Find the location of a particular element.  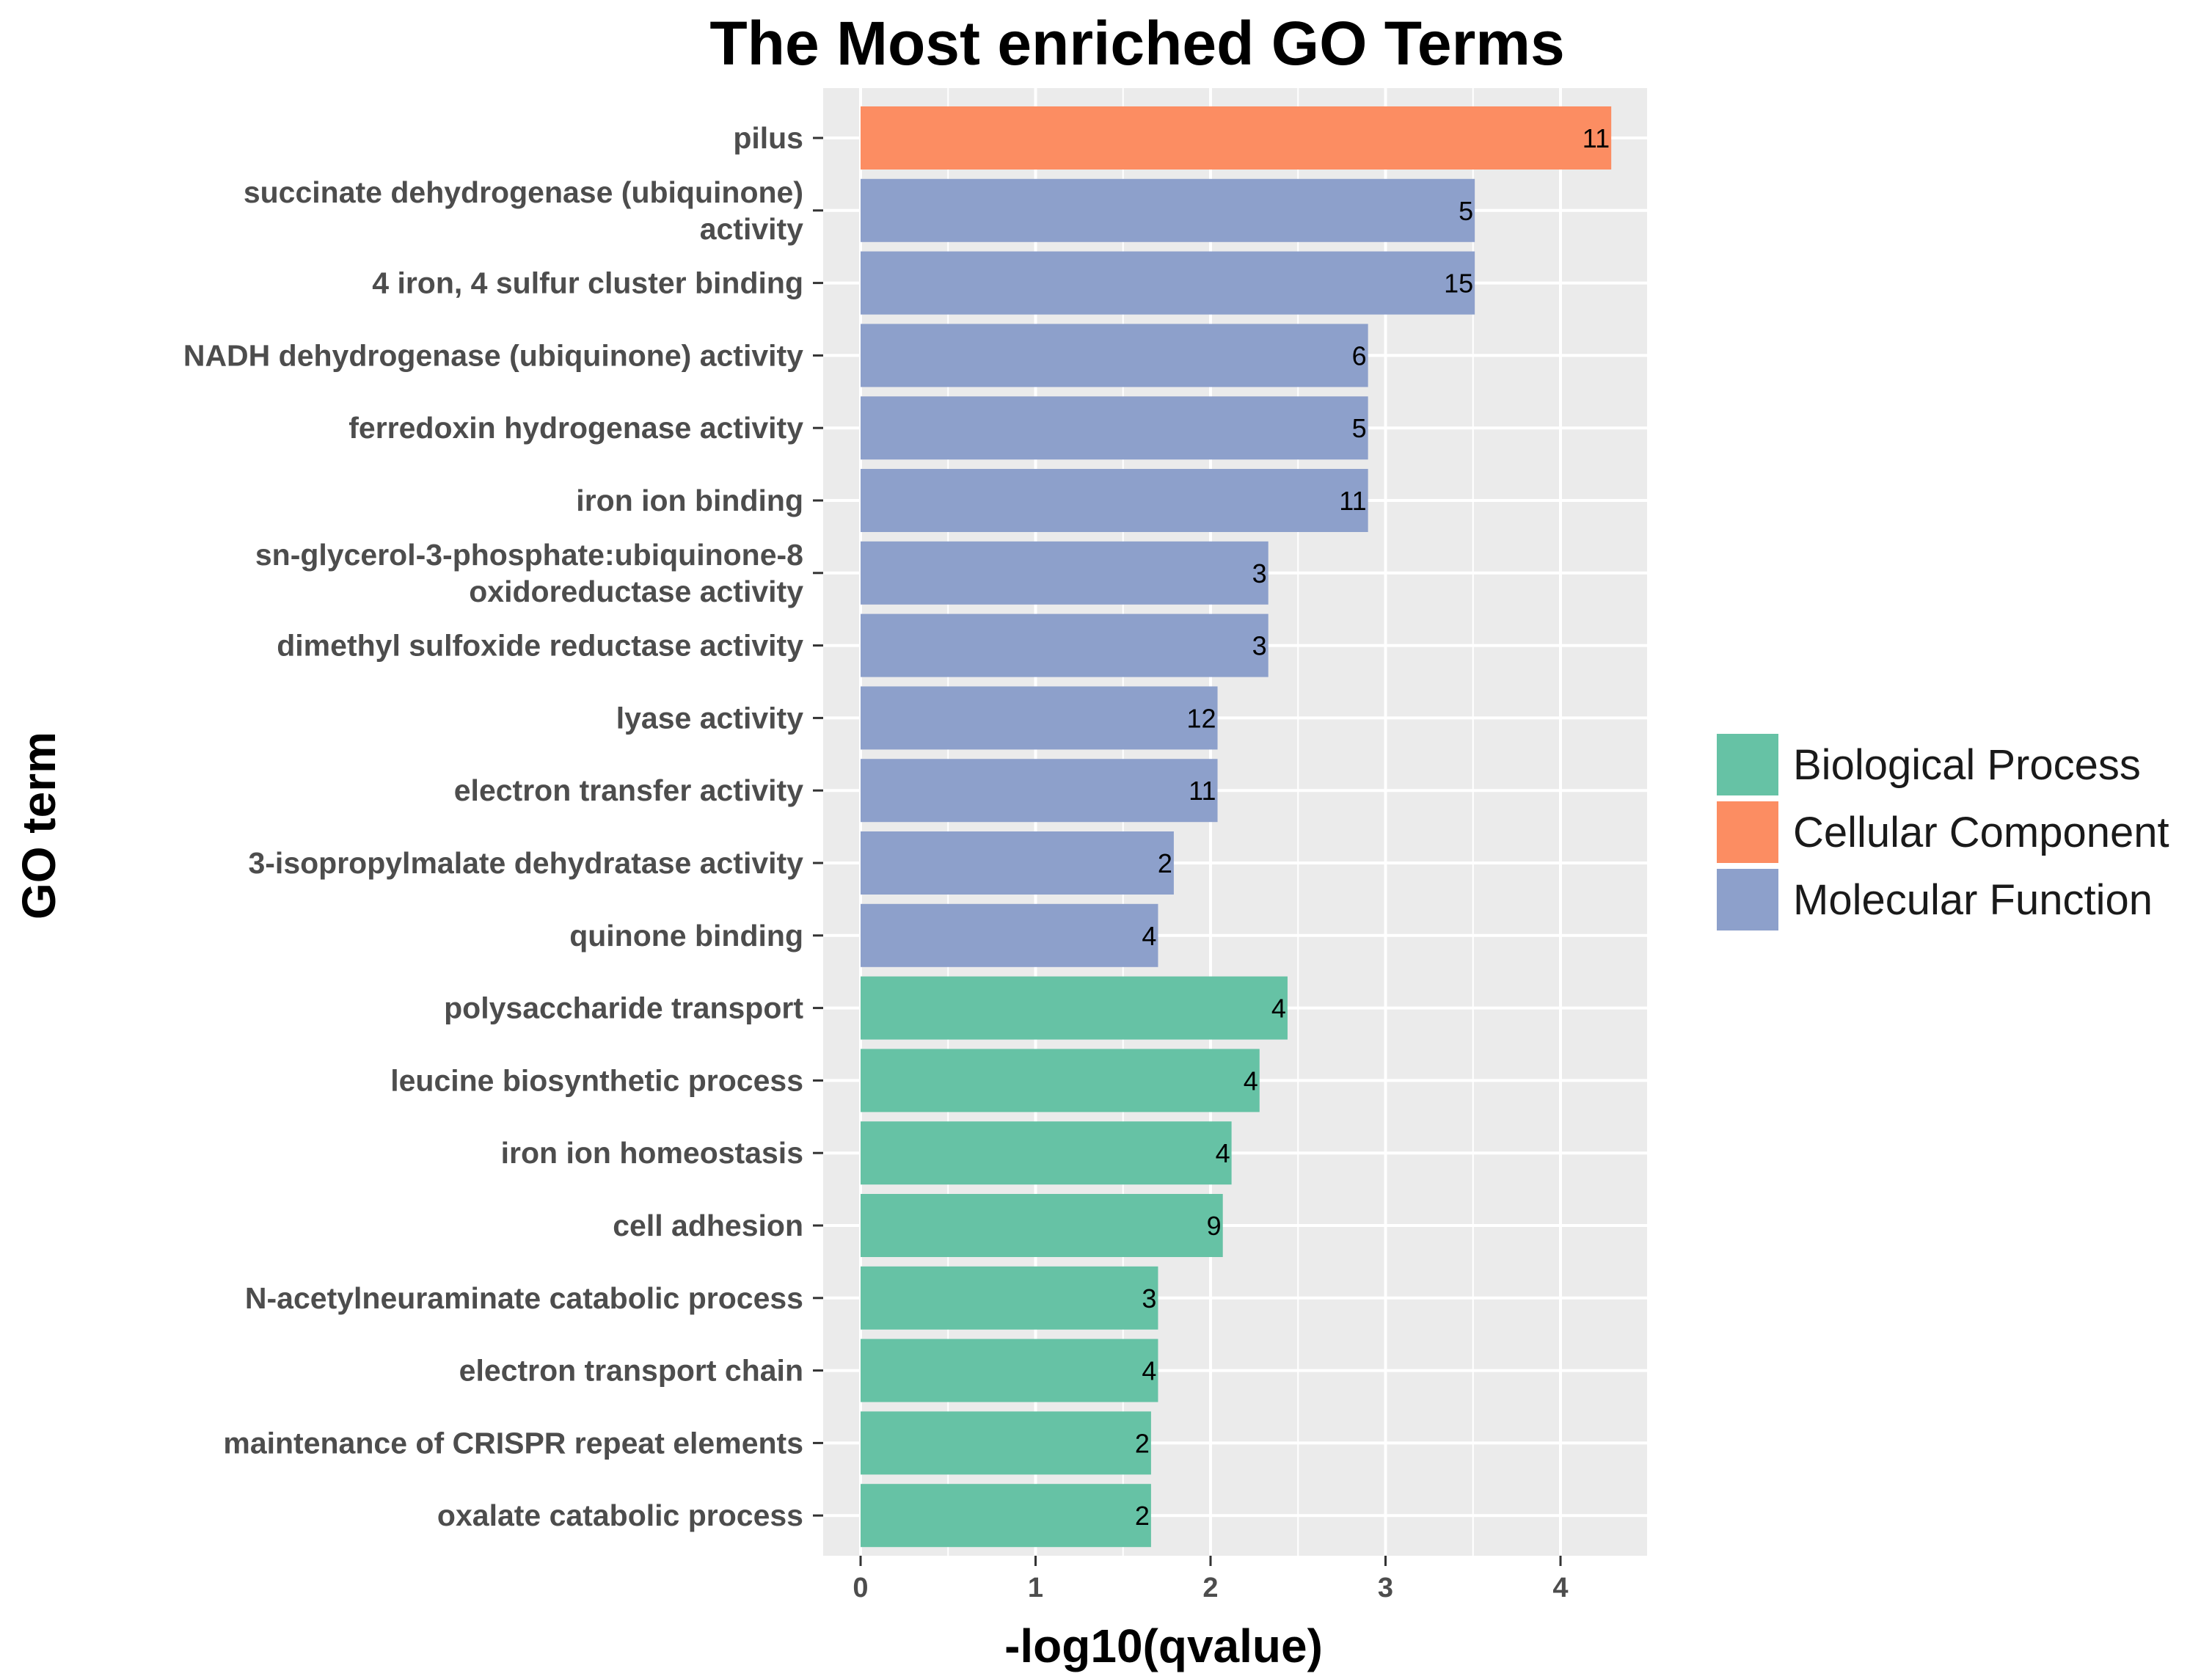

y-tick-label: cell adhesion is located at coordinates (708, 1225).